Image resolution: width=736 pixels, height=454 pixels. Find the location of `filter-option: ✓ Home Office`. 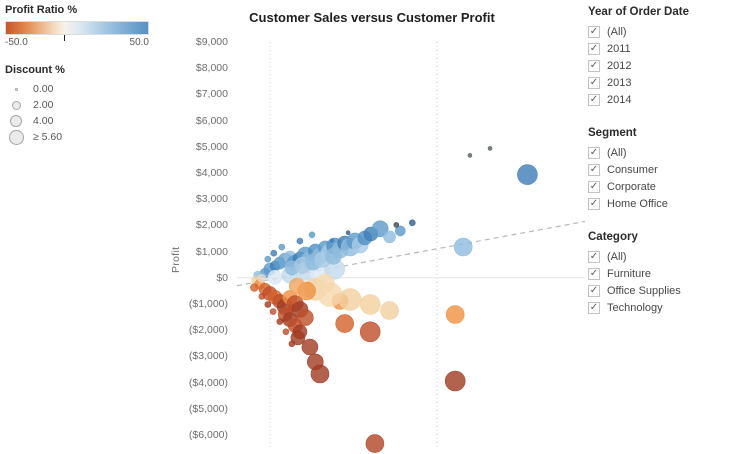

filter-option: ✓ Home Office is located at coordinates (661, 204).